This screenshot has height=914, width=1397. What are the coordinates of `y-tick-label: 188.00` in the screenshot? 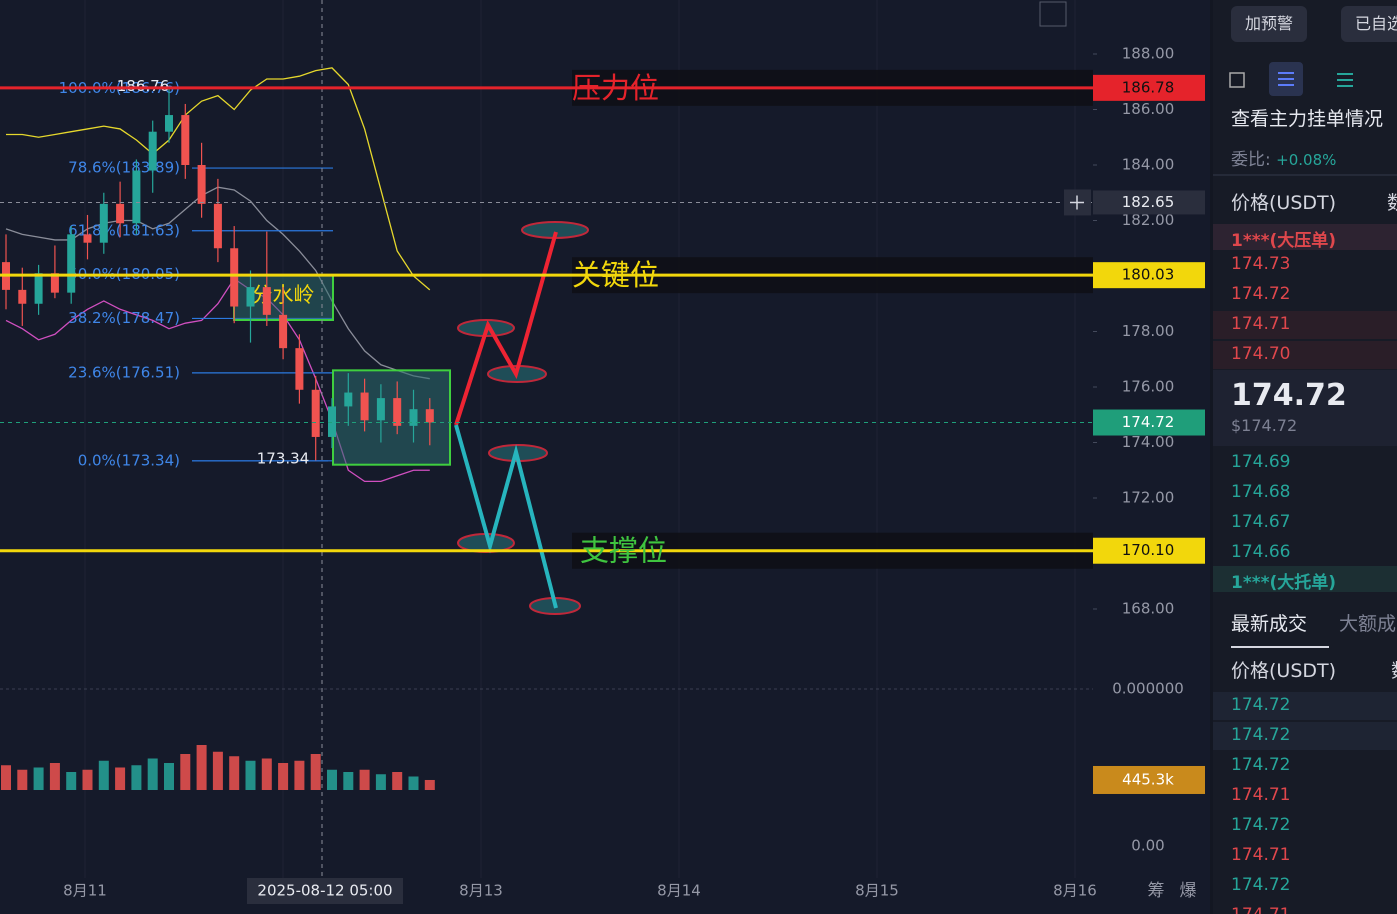 It's located at (1148, 54).